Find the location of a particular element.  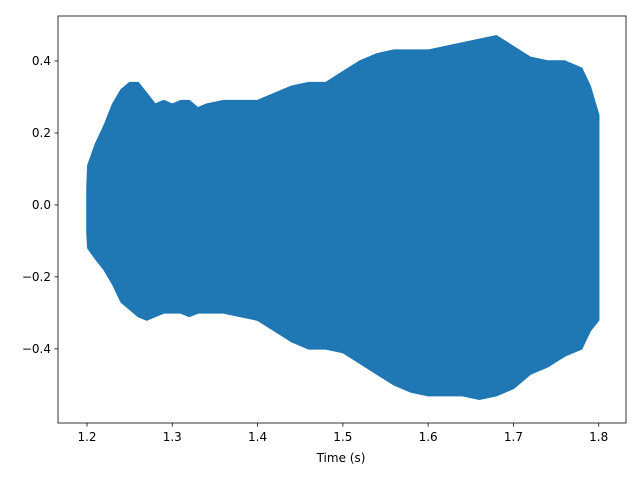

x-axis-label: Time (s) is located at coordinates (341, 458).